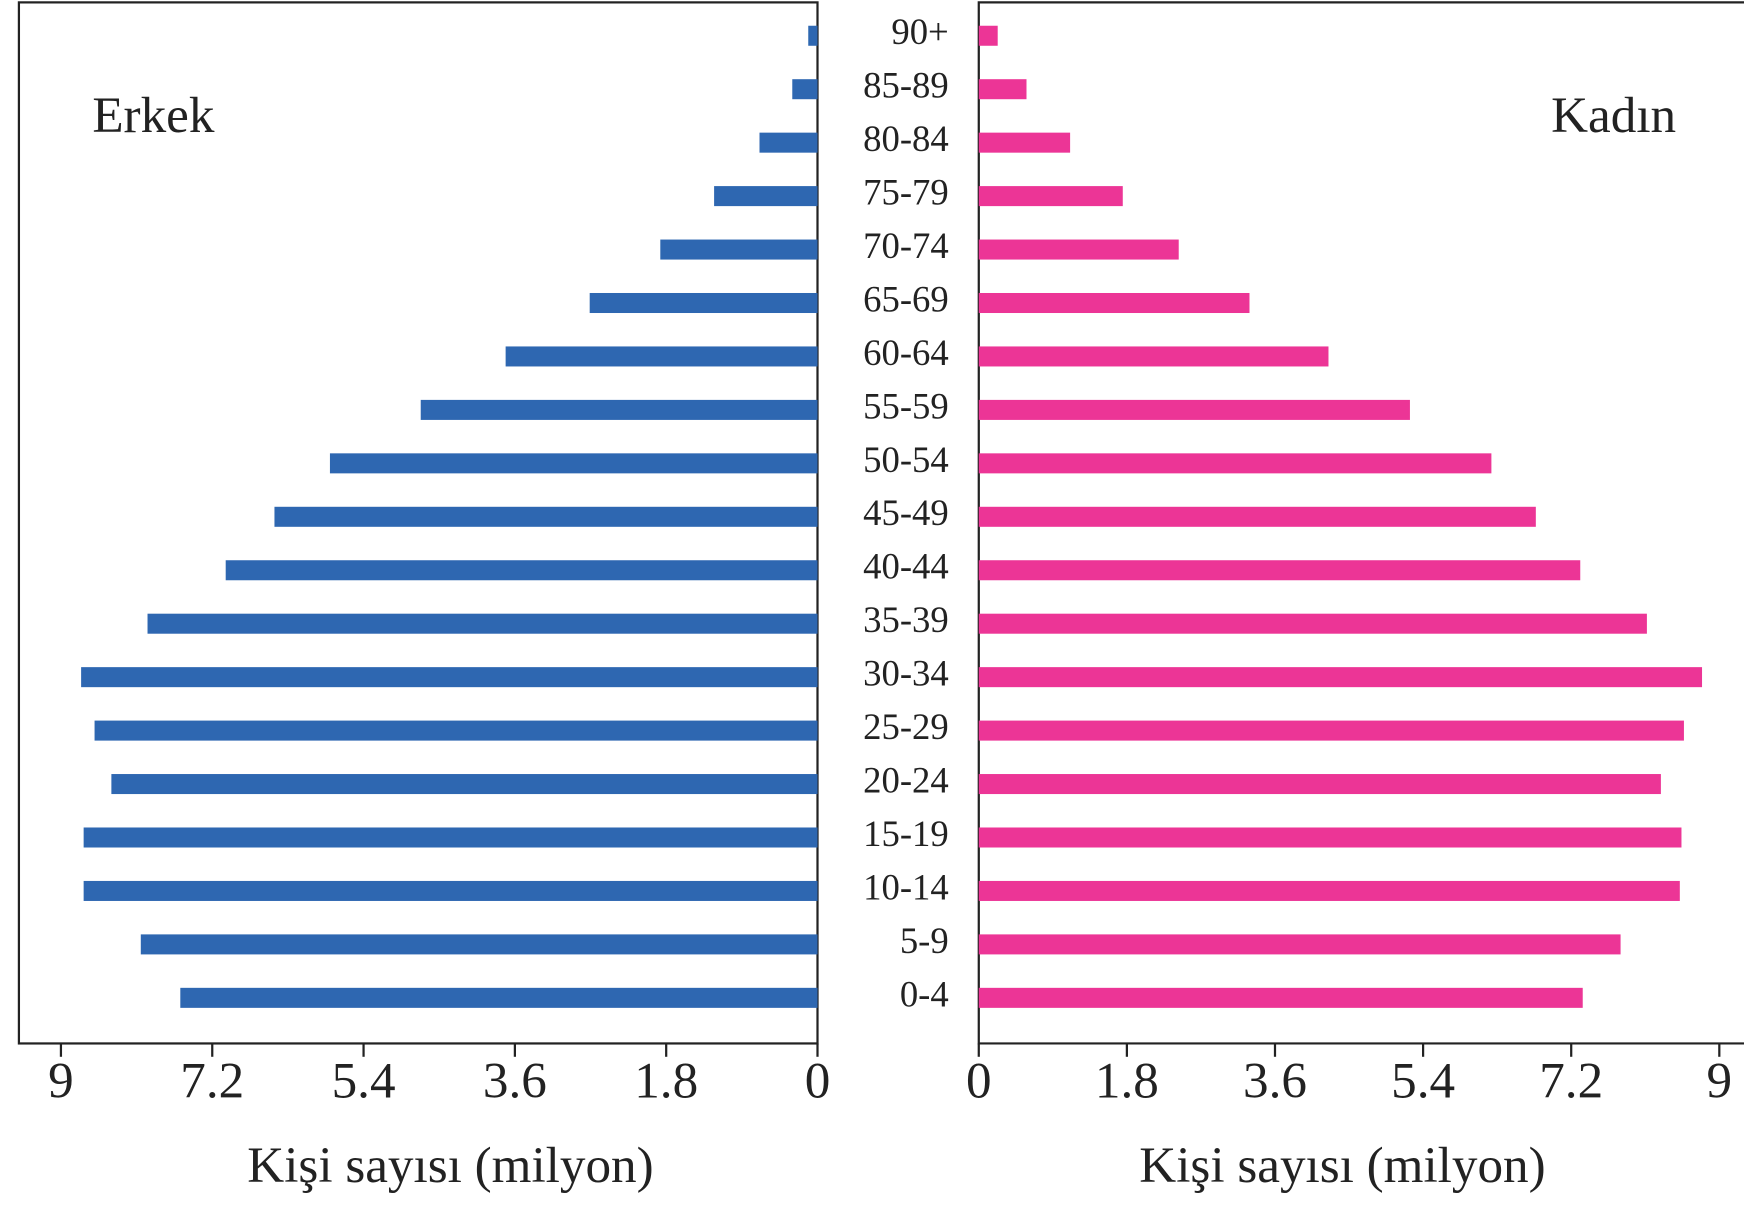 The height and width of the screenshot is (1206, 1744). What do you see at coordinates (906, 886) in the screenshot?
I see `category-label: 10-14` at bounding box center [906, 886].